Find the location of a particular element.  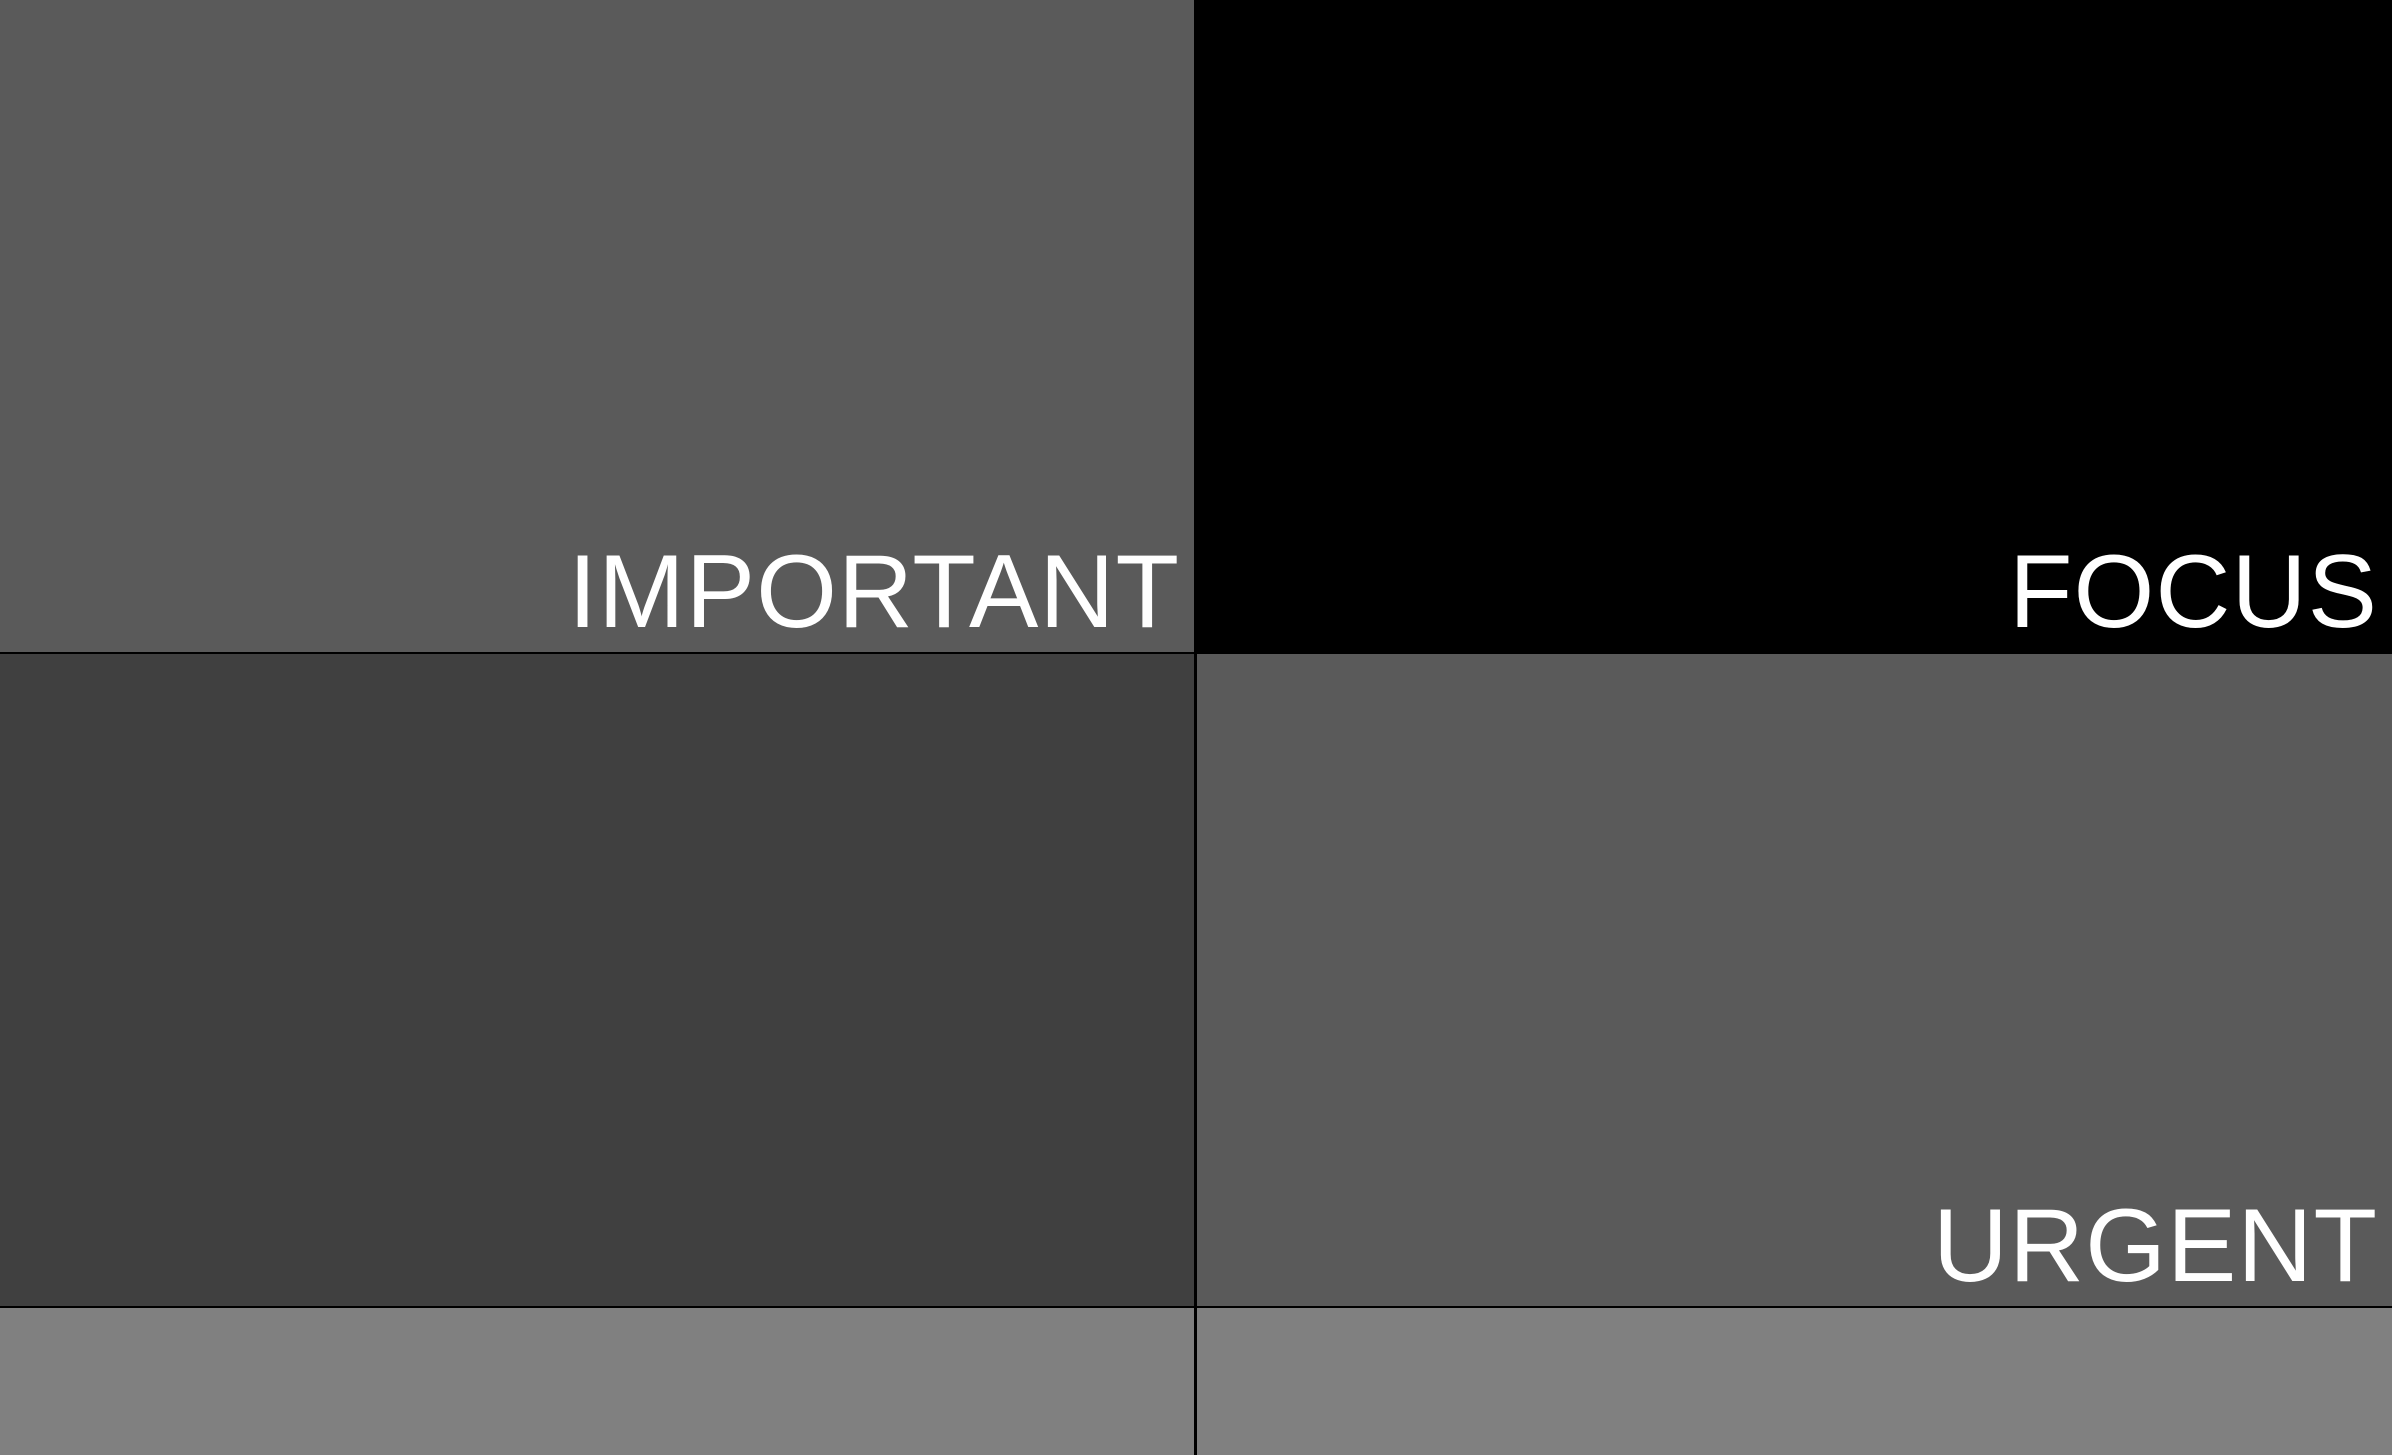

quadrant-label-urgent: URGENT is located at coordinates (2155, 1246).